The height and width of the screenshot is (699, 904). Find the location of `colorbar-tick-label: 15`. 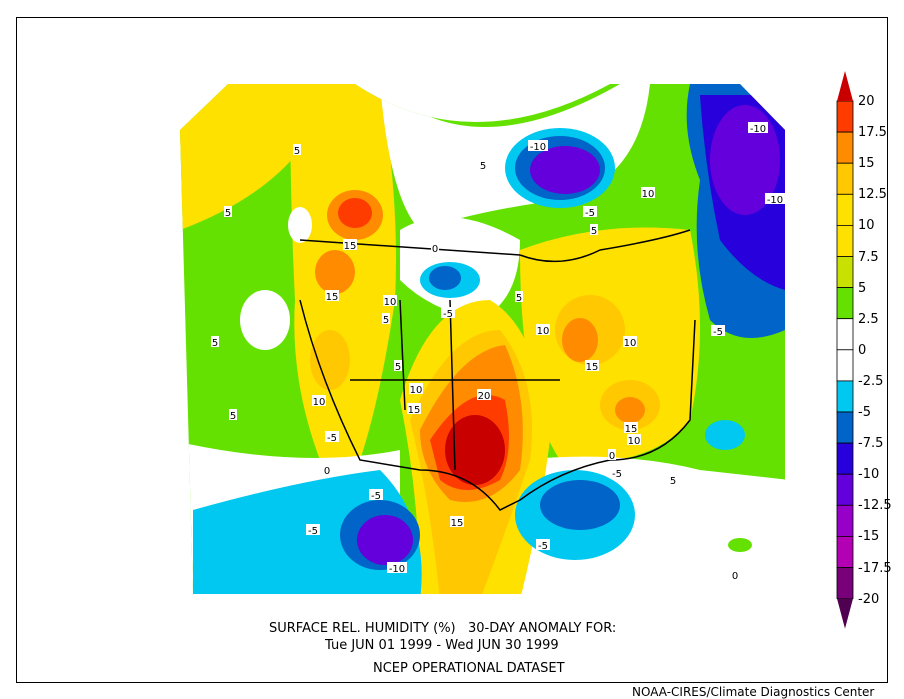

colorbar-tick-label: 15 is located at coordinates (866, 164).